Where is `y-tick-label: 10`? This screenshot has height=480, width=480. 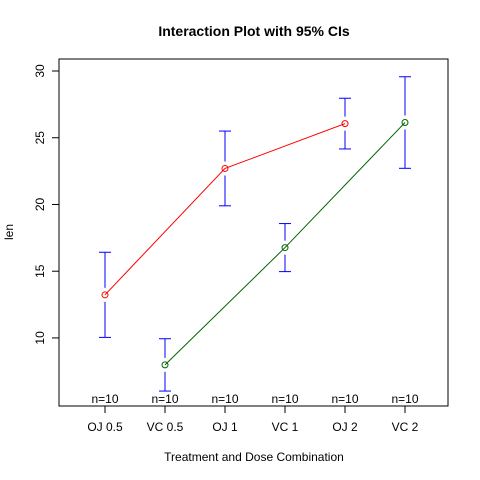
y-tick-label: 10 is located at coordinates (40, 338).